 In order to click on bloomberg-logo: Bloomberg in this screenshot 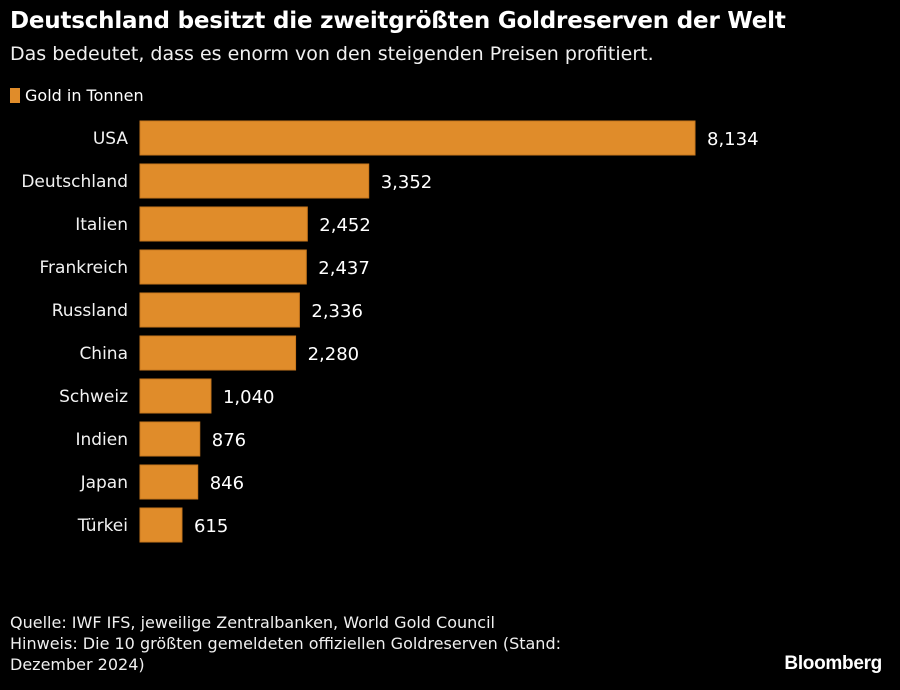, I will do `click(833, 663)`.